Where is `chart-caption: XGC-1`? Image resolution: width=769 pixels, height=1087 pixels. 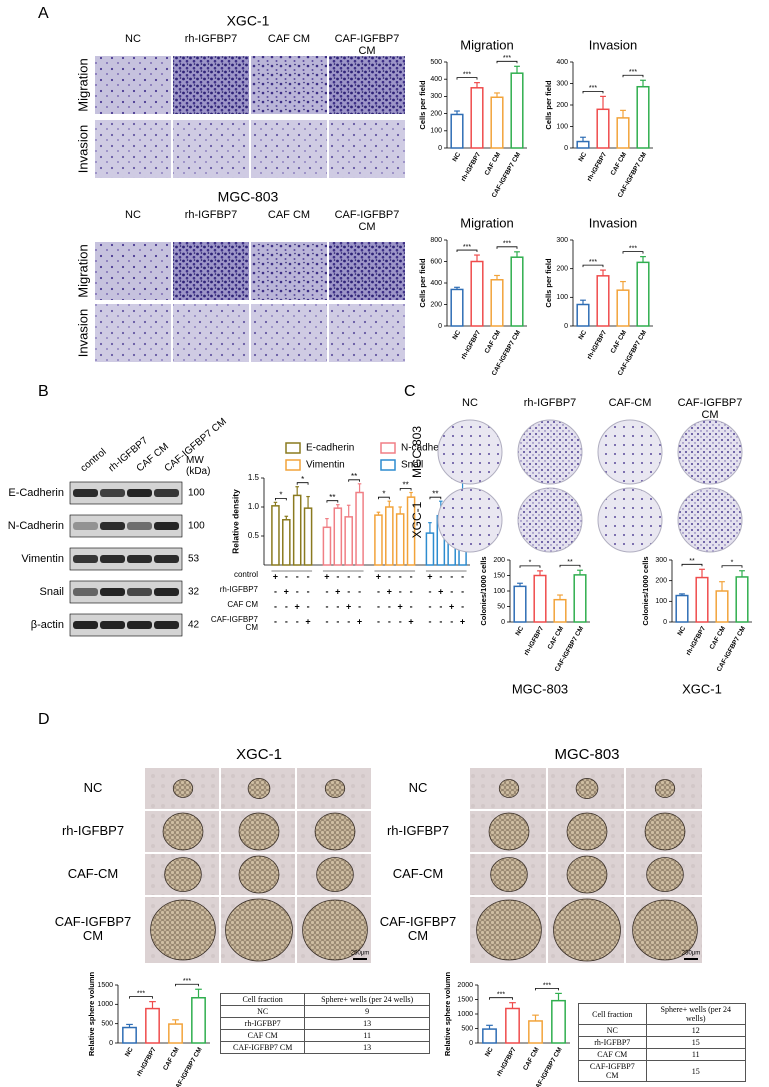 chart-caption: XGC-1 is located at coordinates (702, 688).